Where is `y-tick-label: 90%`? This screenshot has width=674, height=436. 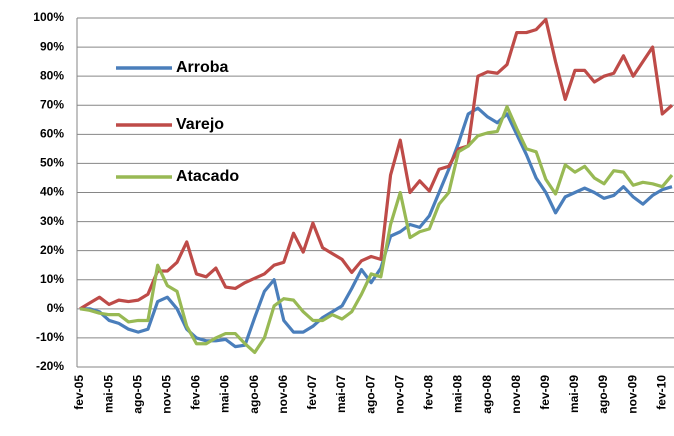
y-tick-label: 90% is located at coordinates (52, 46).